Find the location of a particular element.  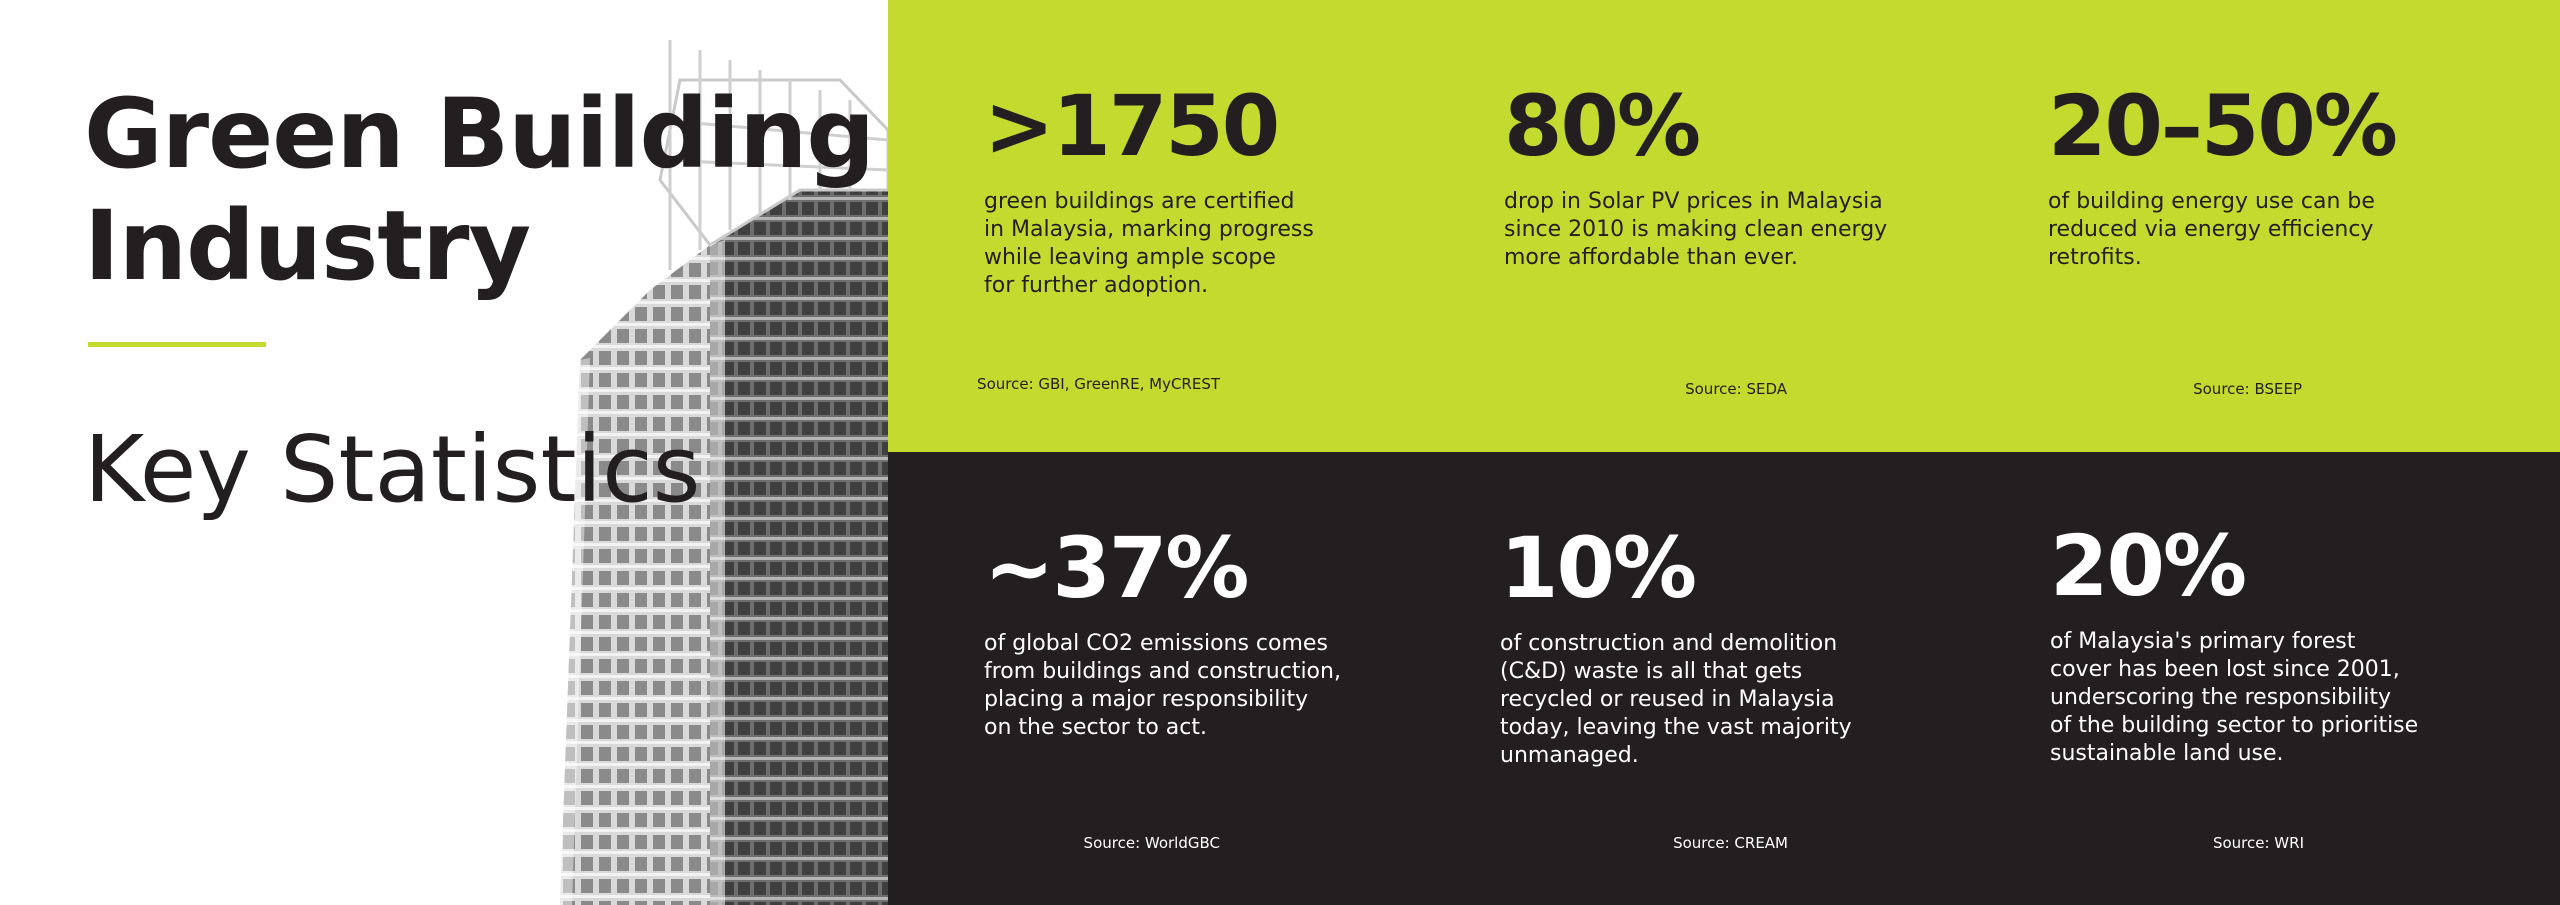

page-subtitle: Key Statistics is located at coordinates (392, 469).